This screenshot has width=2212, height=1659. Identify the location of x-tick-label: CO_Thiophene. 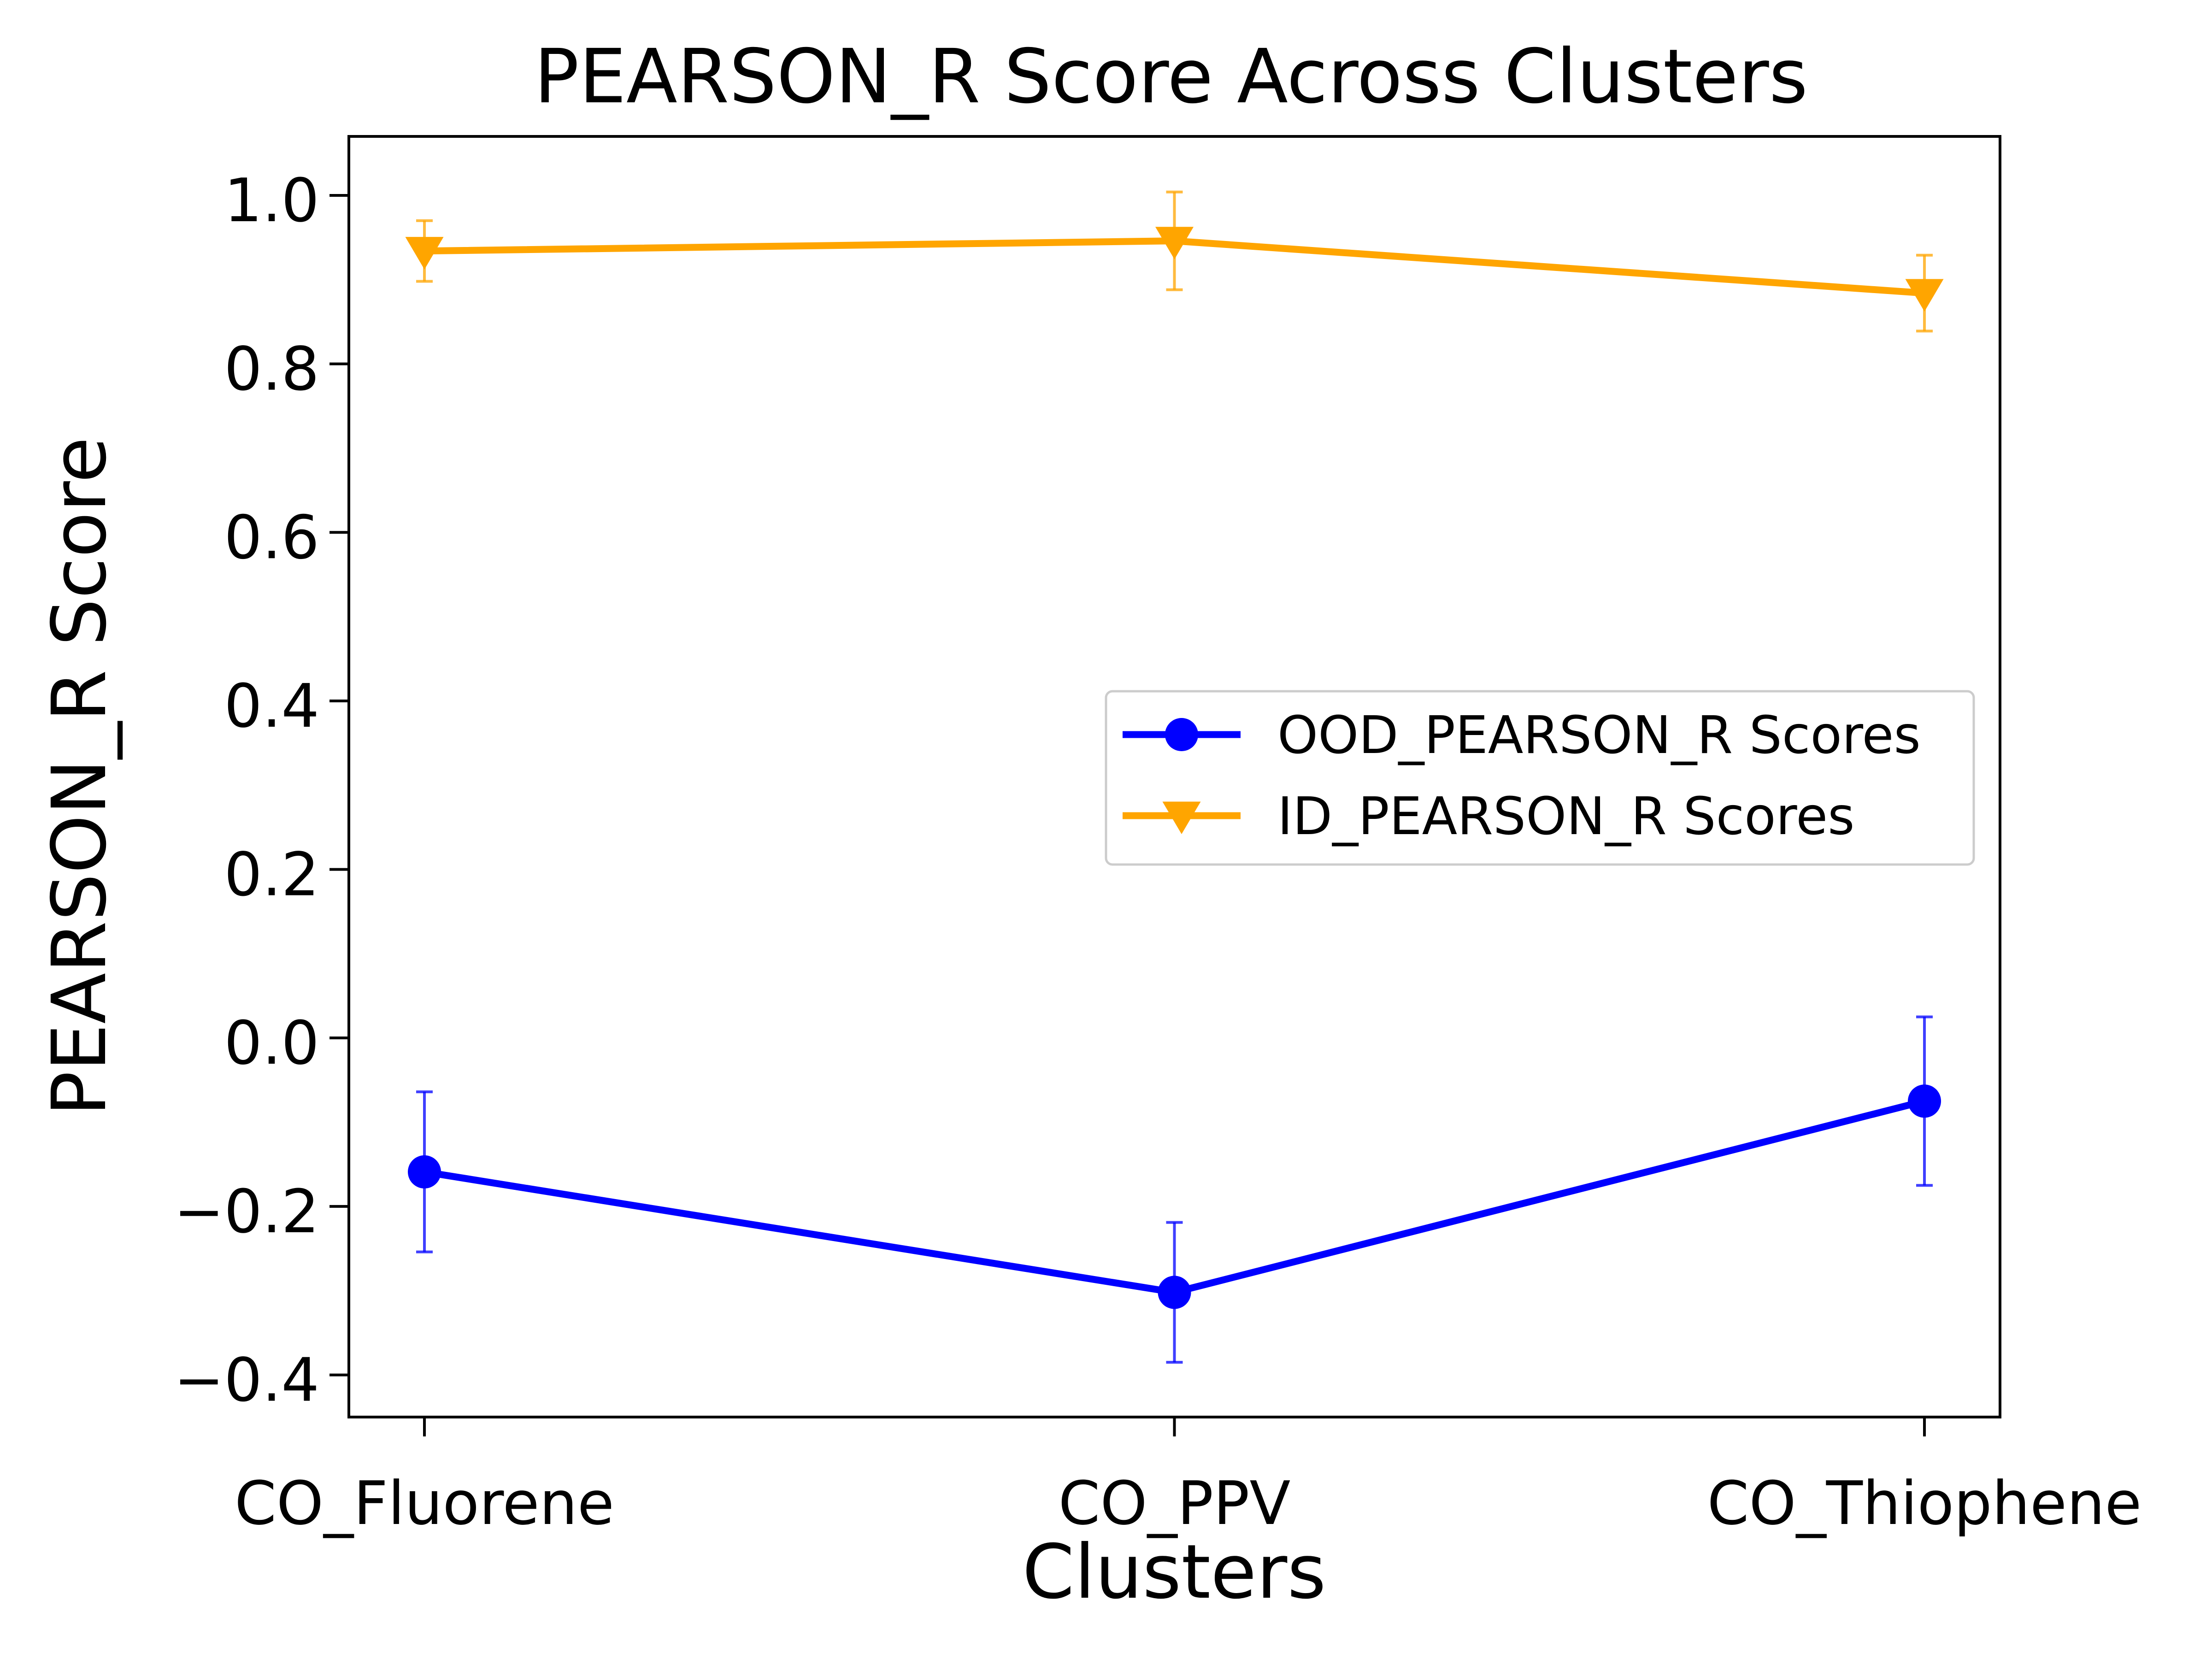
(1924, 1503).